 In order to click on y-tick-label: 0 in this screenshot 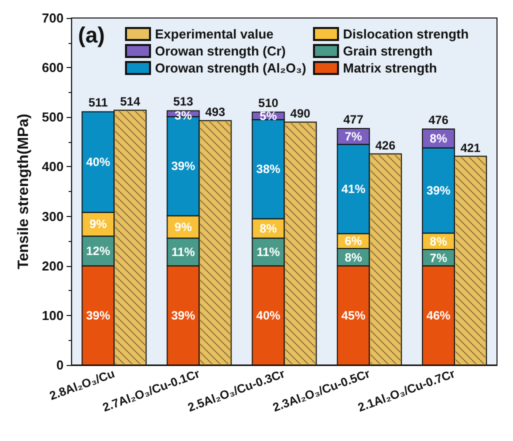, I will do `click(60, 365)`.